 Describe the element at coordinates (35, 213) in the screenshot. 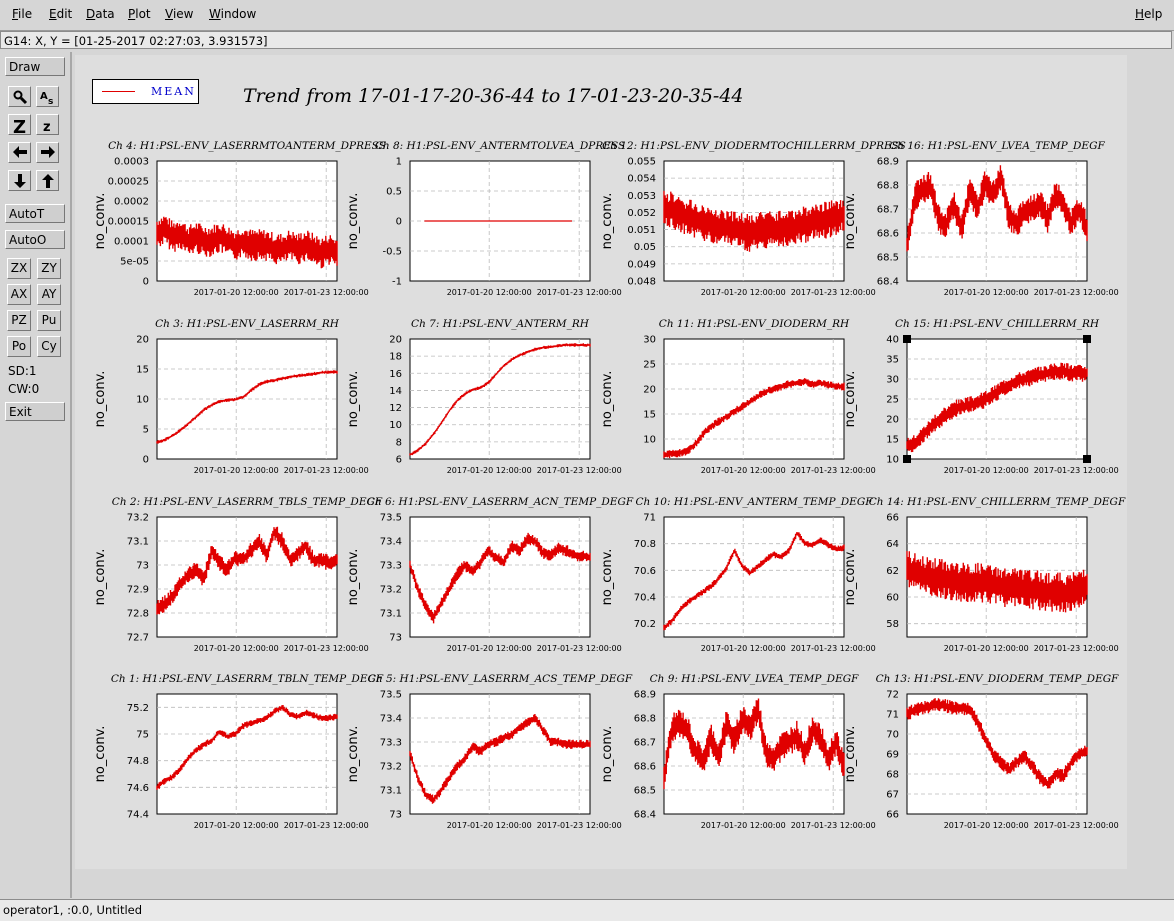

I see `auto-t-button: AutoT` at that location.